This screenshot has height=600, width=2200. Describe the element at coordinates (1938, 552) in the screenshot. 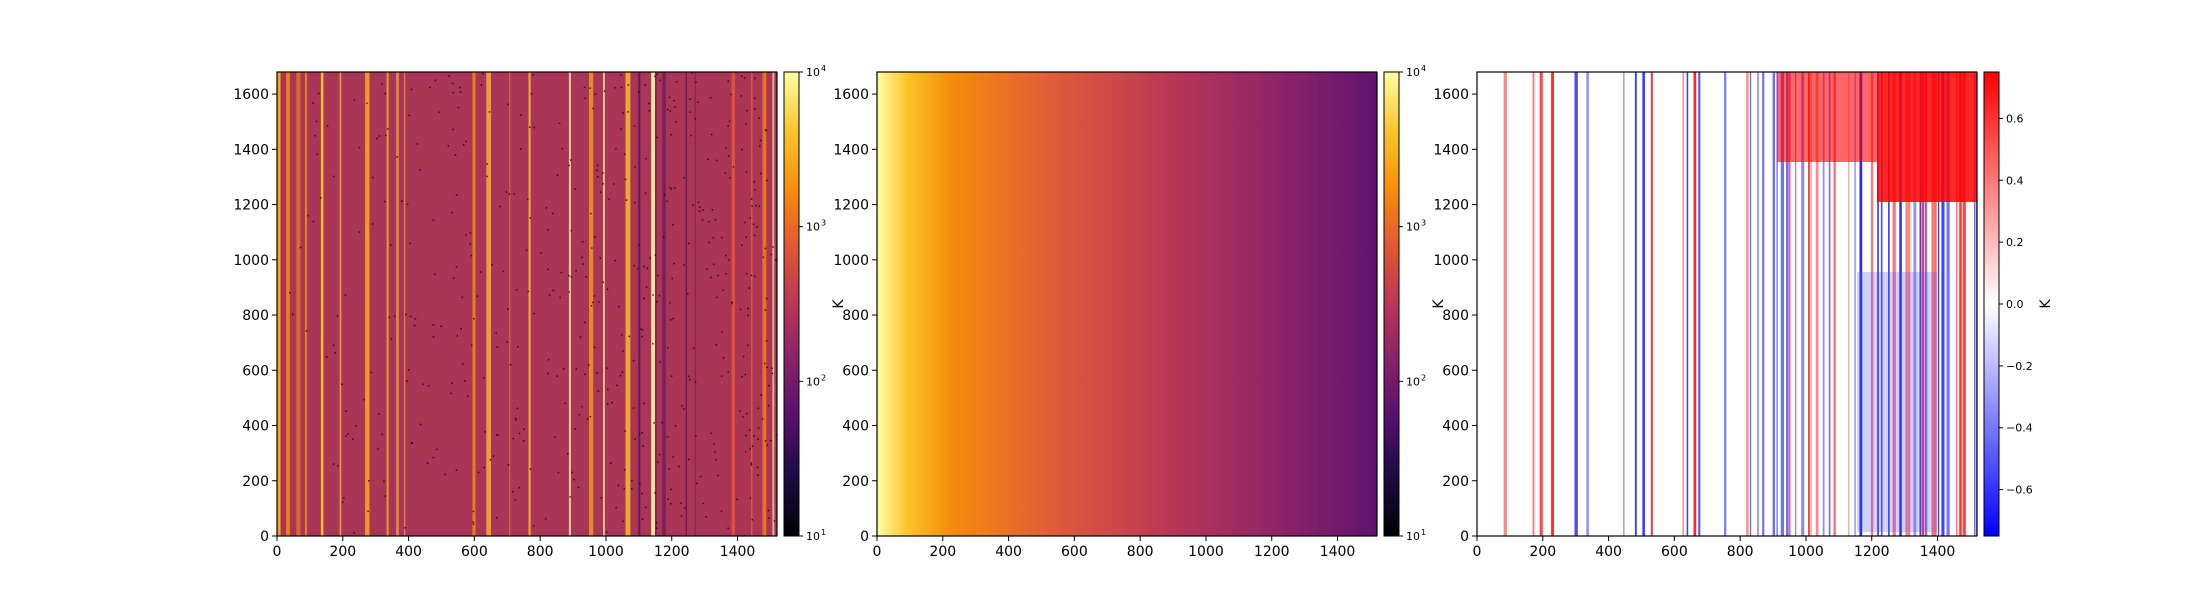

I see `x-tick-label: 1400` at that location.